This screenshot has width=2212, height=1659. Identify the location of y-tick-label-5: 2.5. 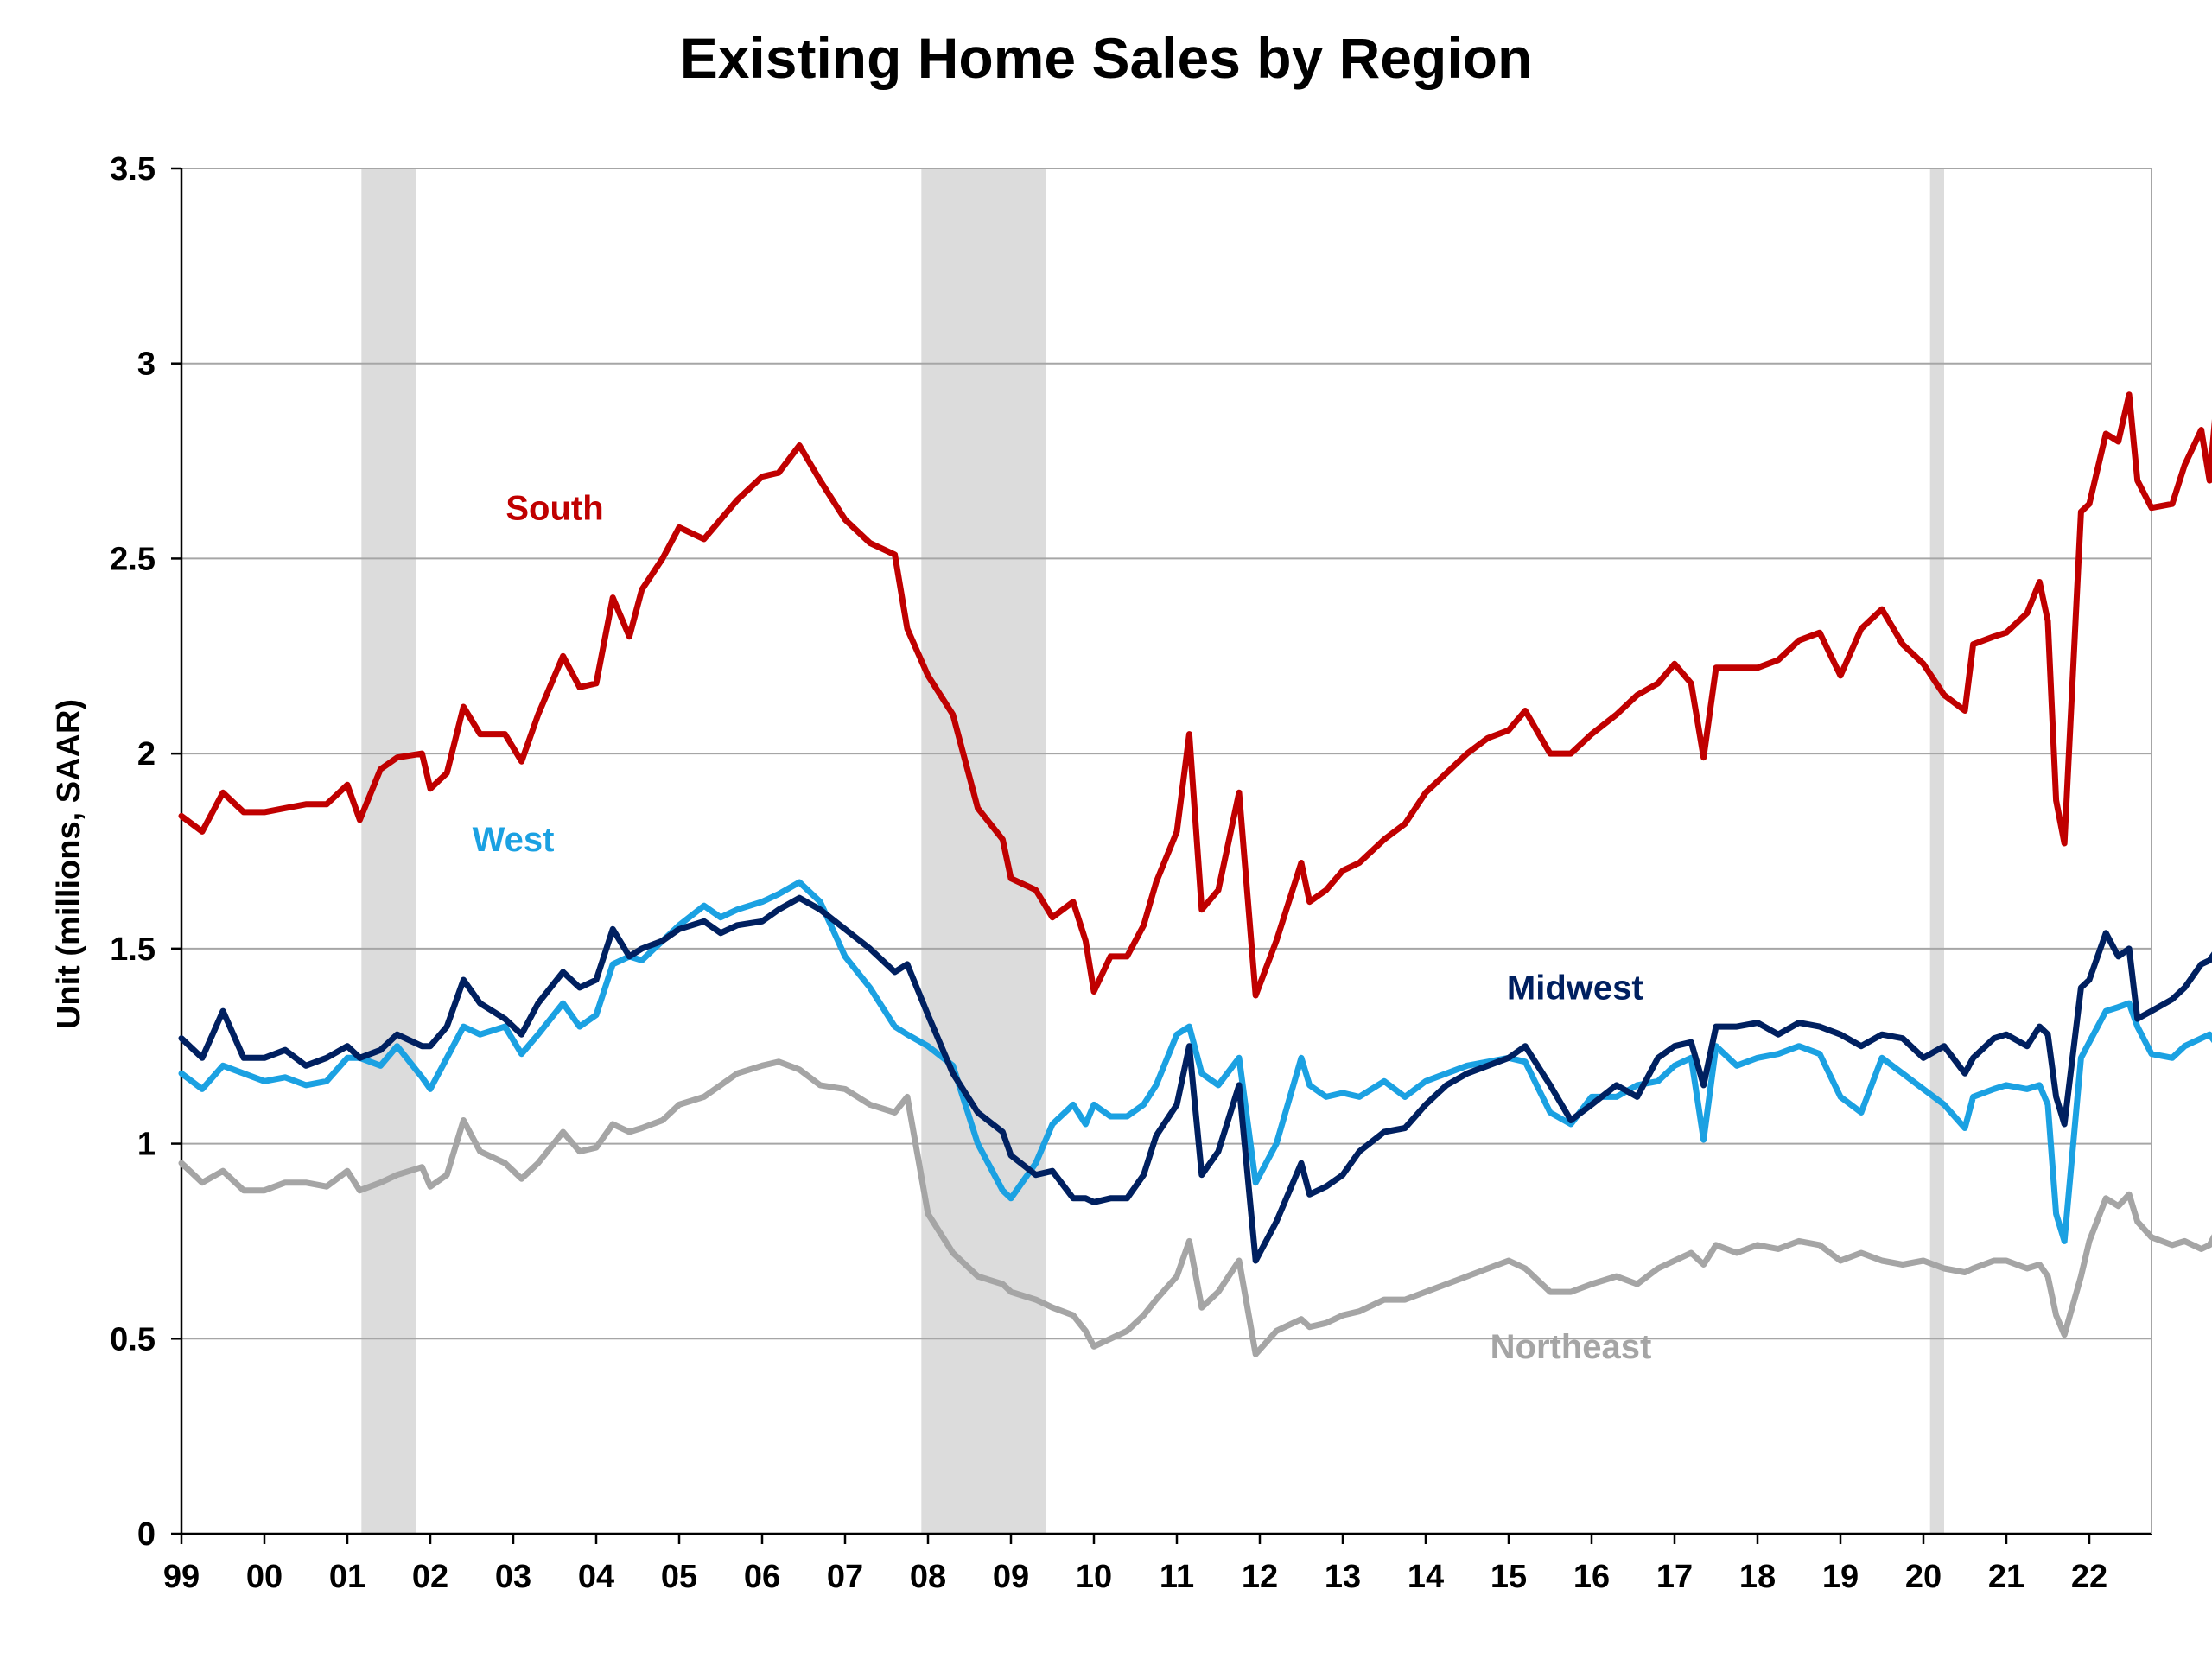
(133, 559).